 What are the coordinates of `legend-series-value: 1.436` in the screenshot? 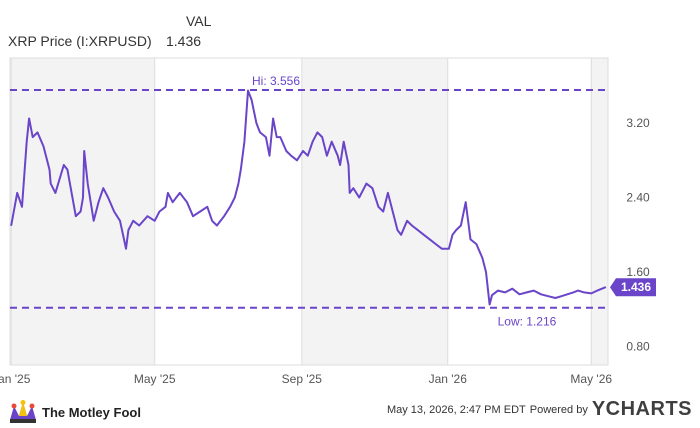 It's located at (184, 41).